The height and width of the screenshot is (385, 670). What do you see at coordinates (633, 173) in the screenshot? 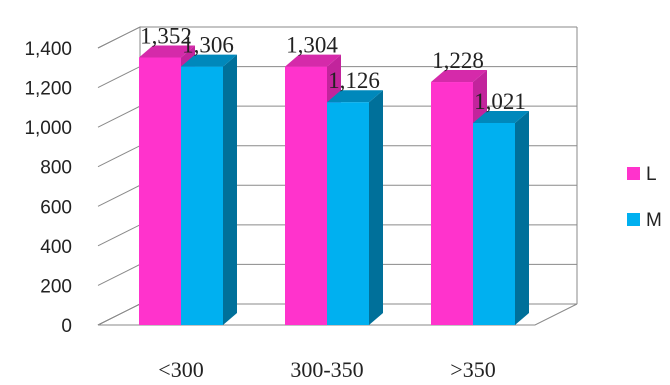
I see `legend-swatch-L` at bounding box center [633, 173].